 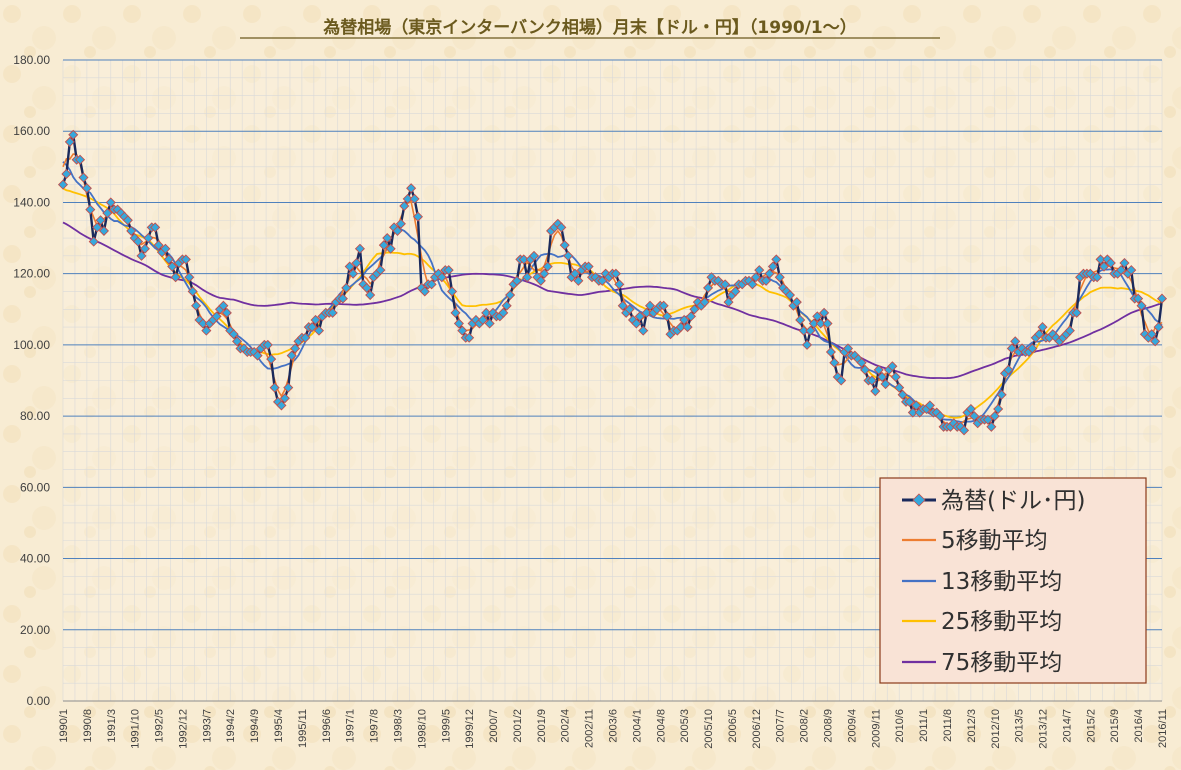 What do you see at coordinates (805, 726) in the screenshot?
I see `x-tick-label: 2008/2` at bounding box center [805, 726].